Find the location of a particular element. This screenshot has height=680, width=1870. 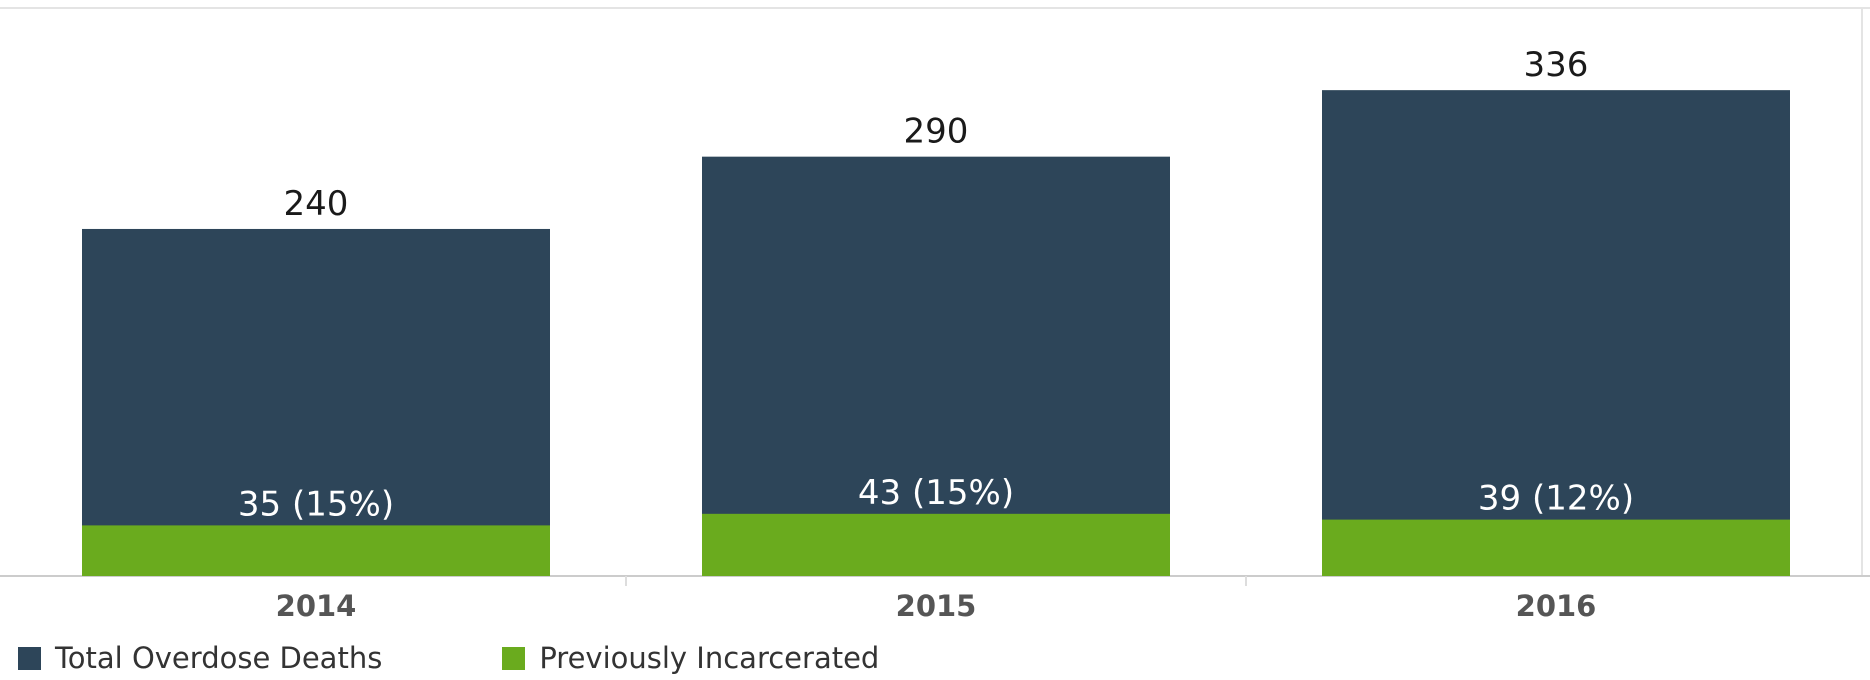

legend-item-incarcerated: Previously Incarcerated is located at coordinates (690, 658).